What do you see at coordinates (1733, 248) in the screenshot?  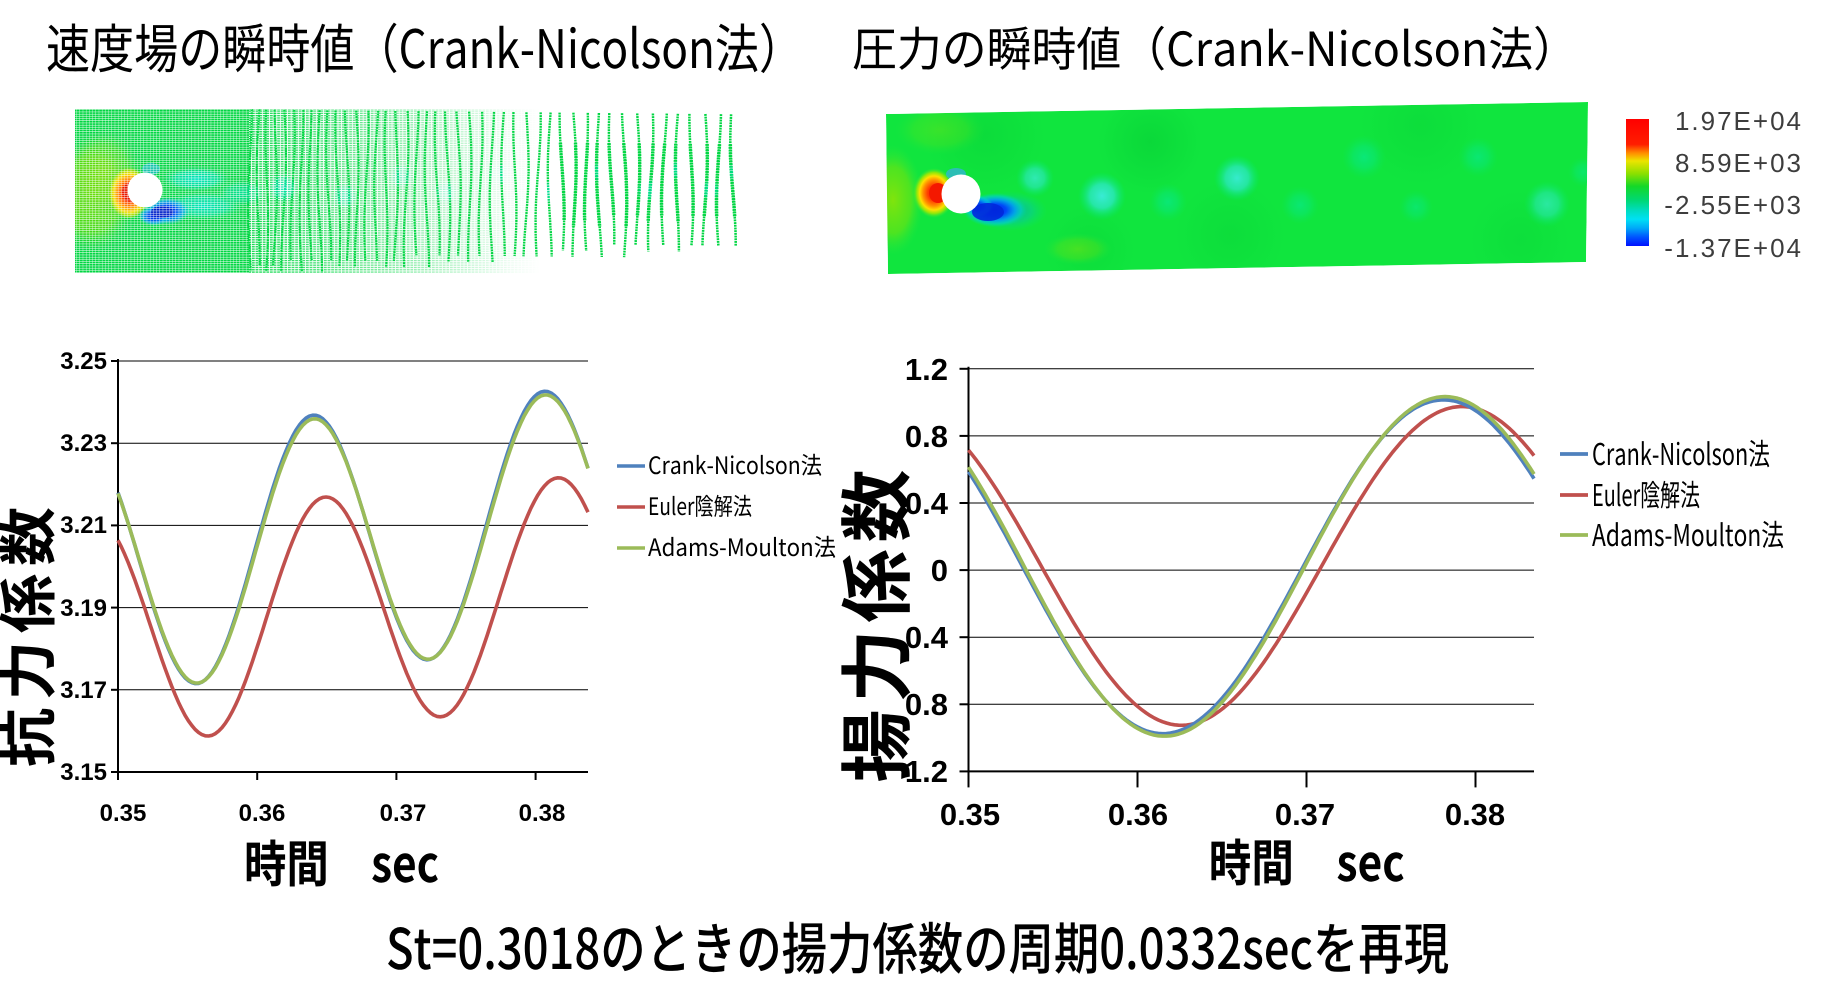 I see `svg-text: -1.37E+04` at bounding box center [1733, 248].